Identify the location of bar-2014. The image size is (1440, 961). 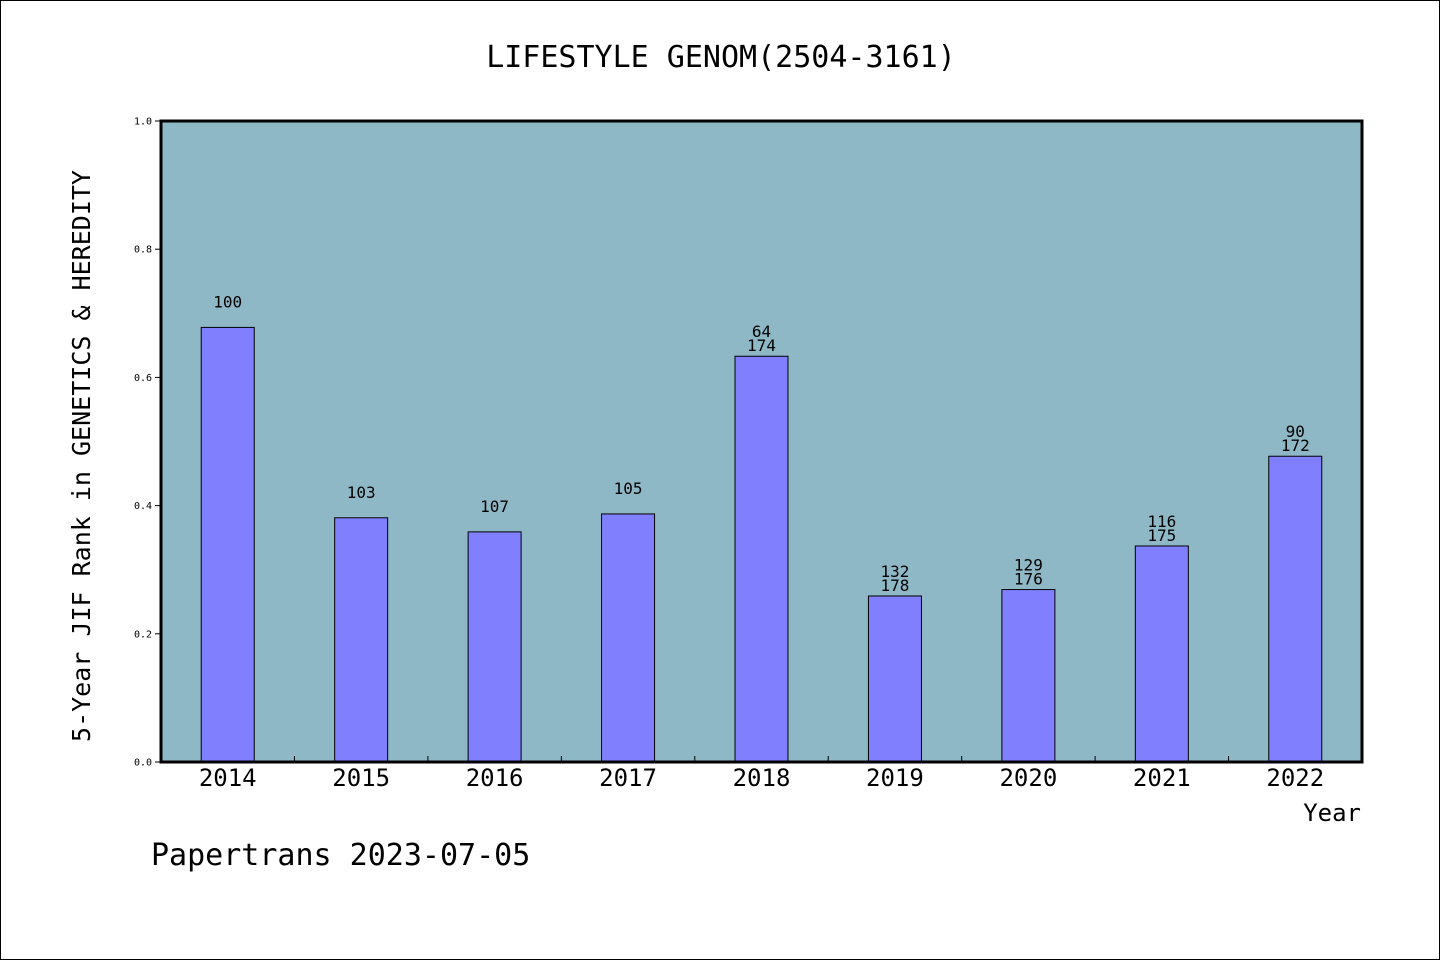
(227, 544).